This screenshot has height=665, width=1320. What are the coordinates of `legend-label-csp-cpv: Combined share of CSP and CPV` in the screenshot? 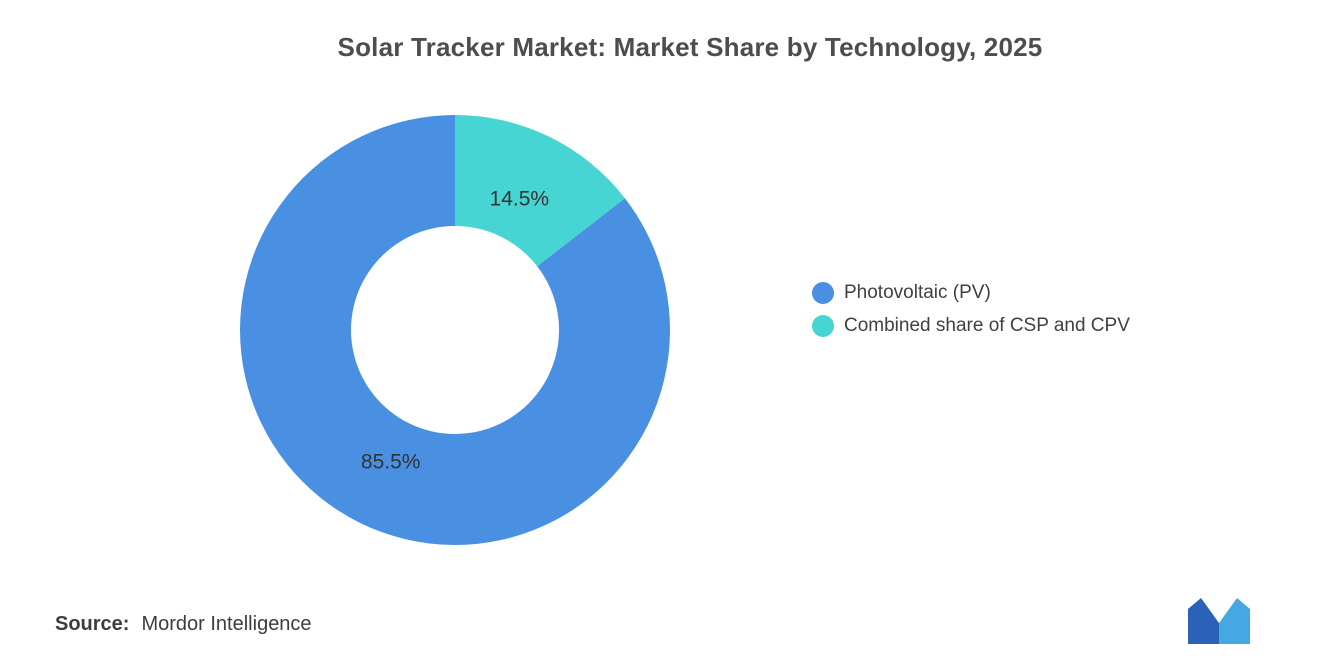 It's located at (987, 325).